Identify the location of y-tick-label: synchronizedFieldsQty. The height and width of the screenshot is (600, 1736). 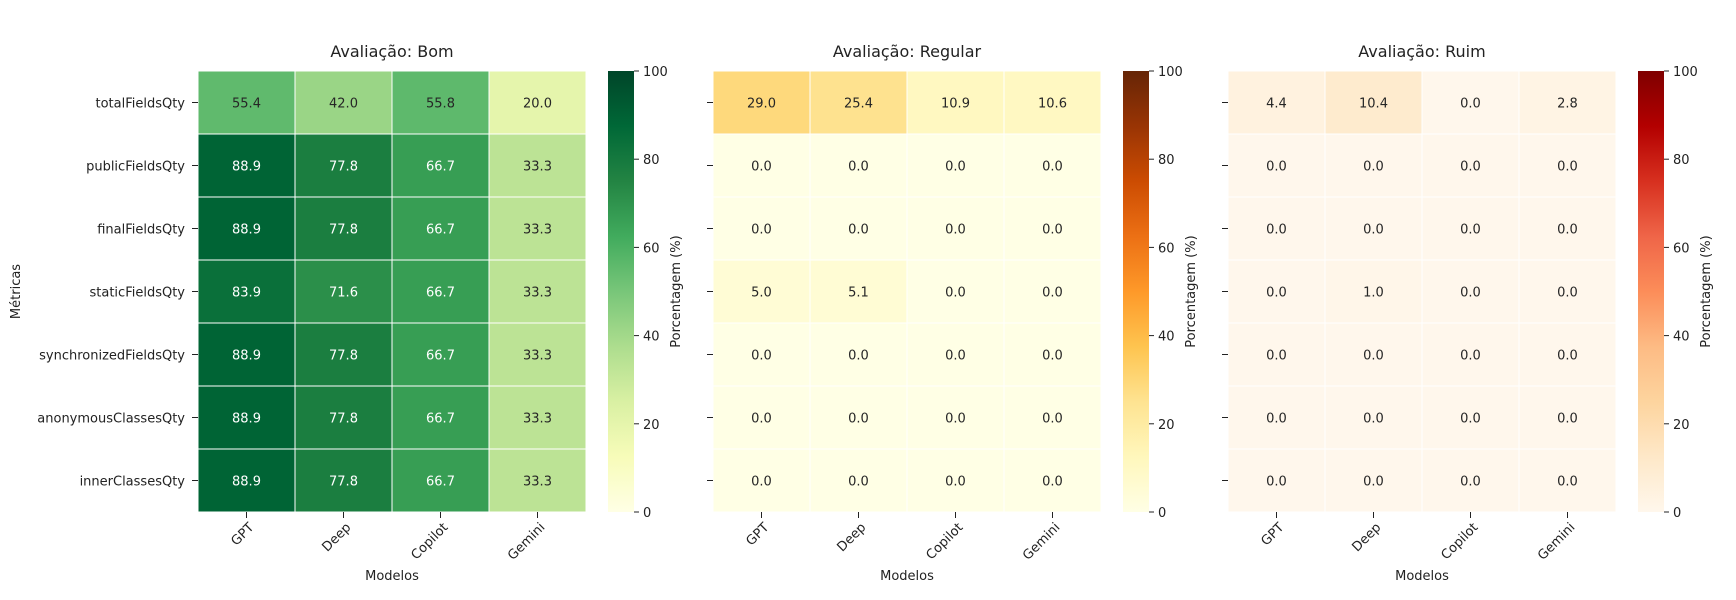
(112, 356).